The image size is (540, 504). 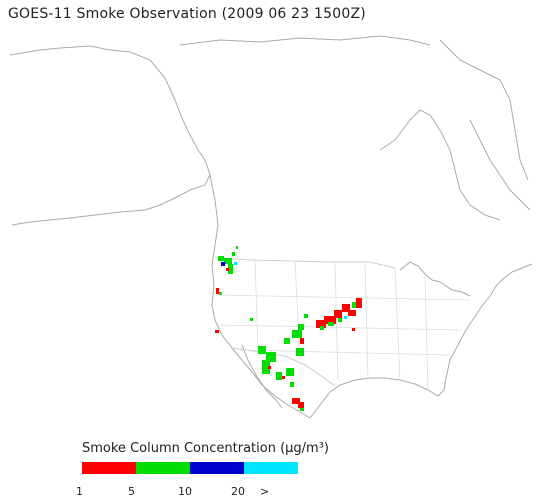 I want to click on coastline-west, so click(x=260, y=296).